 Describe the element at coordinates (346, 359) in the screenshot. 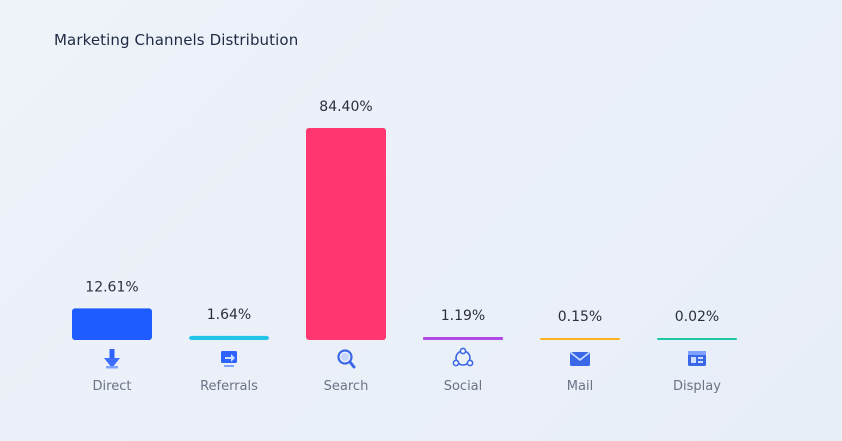

I see `search-magnifier-icon` at that location.